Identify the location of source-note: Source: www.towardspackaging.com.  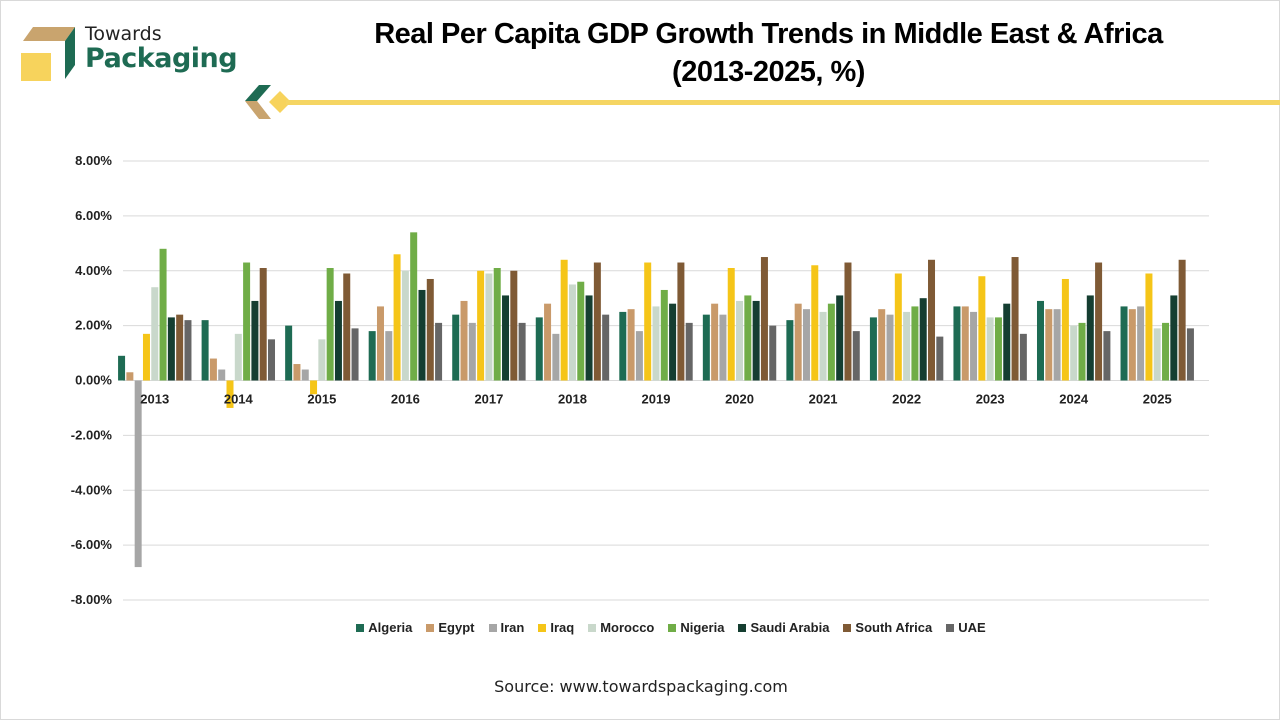
(641, 686).